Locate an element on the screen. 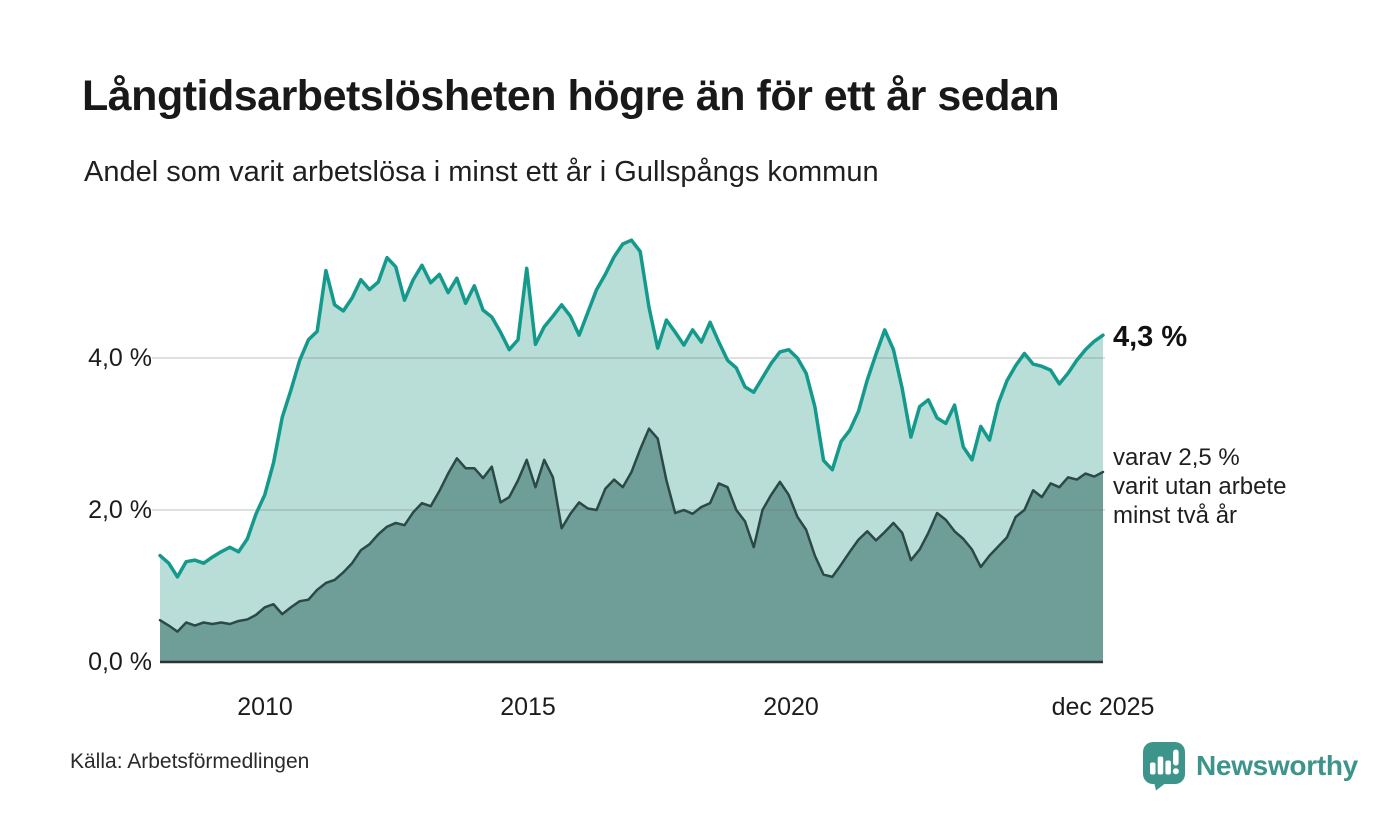 This screenshot has height=840, width=1400. brand-name: Newsworthy is located at coordinates (1277, 765).